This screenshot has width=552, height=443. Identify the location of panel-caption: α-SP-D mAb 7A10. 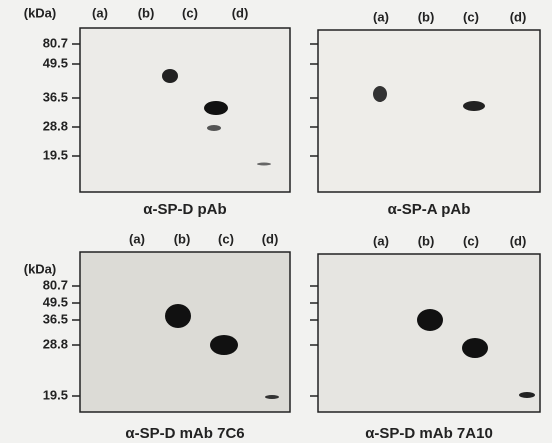
(429, 433).